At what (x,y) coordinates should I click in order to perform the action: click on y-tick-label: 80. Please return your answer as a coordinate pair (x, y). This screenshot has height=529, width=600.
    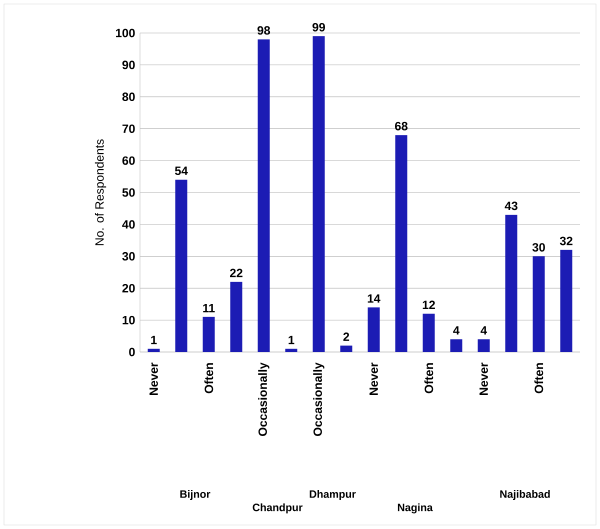
    Looking at the image, I should click on (128, 97).